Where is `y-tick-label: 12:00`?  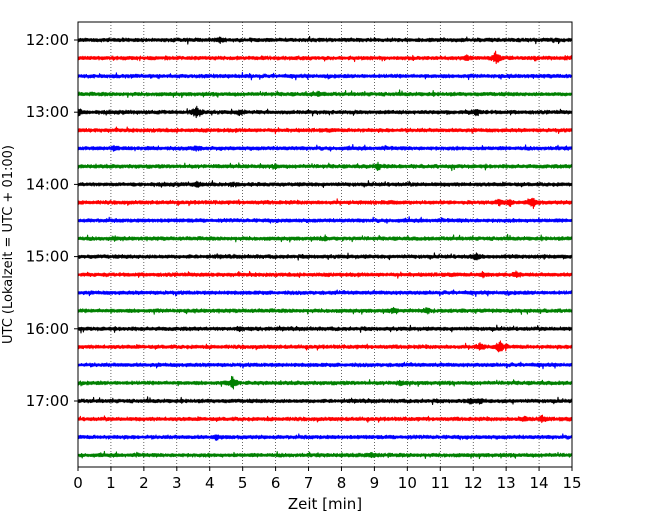 y-tick-label: 12:00 is located at coordinates (47, 40).